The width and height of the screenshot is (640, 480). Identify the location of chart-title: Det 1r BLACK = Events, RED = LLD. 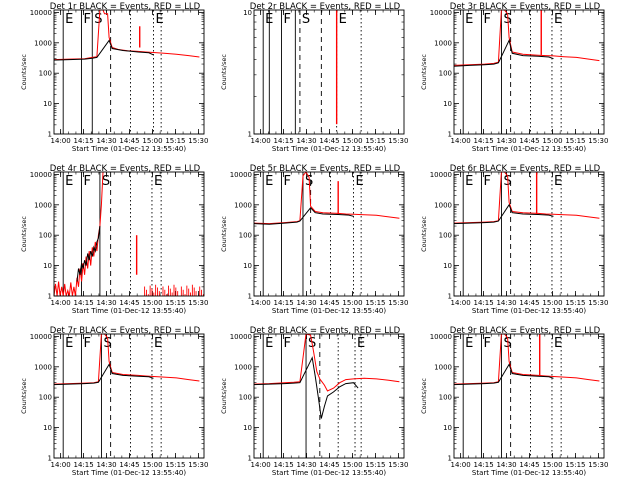
(125, 7).